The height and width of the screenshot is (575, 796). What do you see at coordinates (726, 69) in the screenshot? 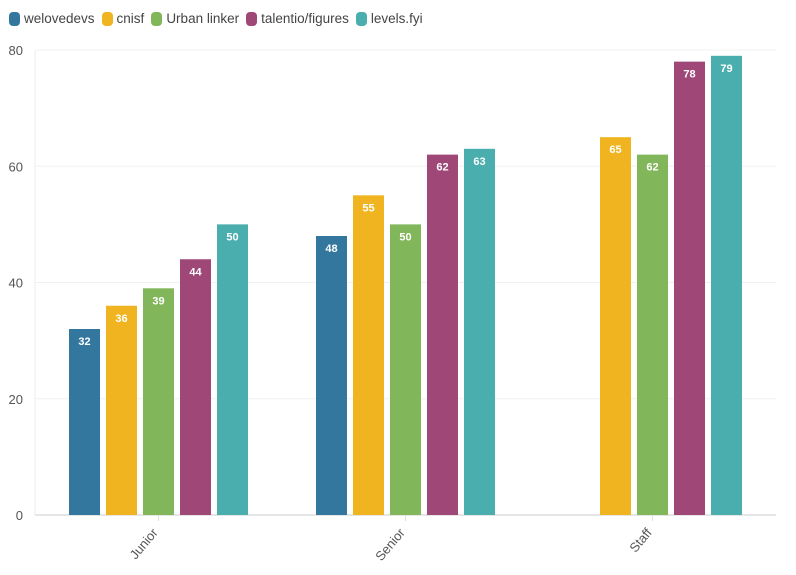
I see `data-label: 79` at bounding box center [726, 69].